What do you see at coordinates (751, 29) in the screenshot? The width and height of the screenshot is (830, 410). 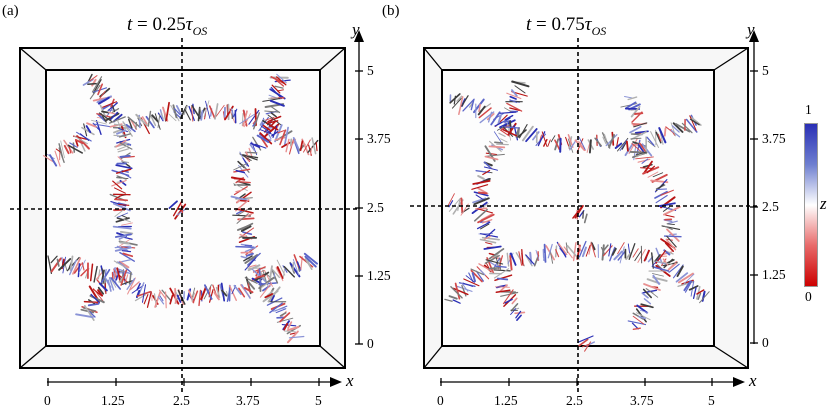 I see `panel-b-y-axis-label: y` at bounding box center [751, 29].